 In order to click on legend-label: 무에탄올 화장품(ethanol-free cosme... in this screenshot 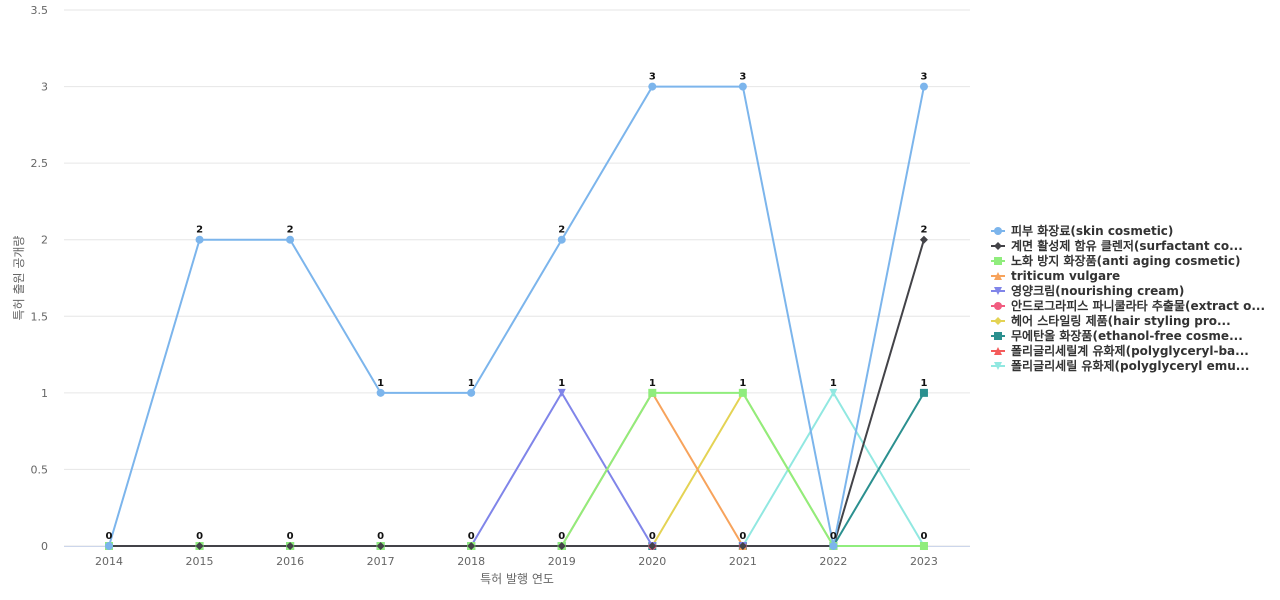, I will do `click(1127, 335)`.